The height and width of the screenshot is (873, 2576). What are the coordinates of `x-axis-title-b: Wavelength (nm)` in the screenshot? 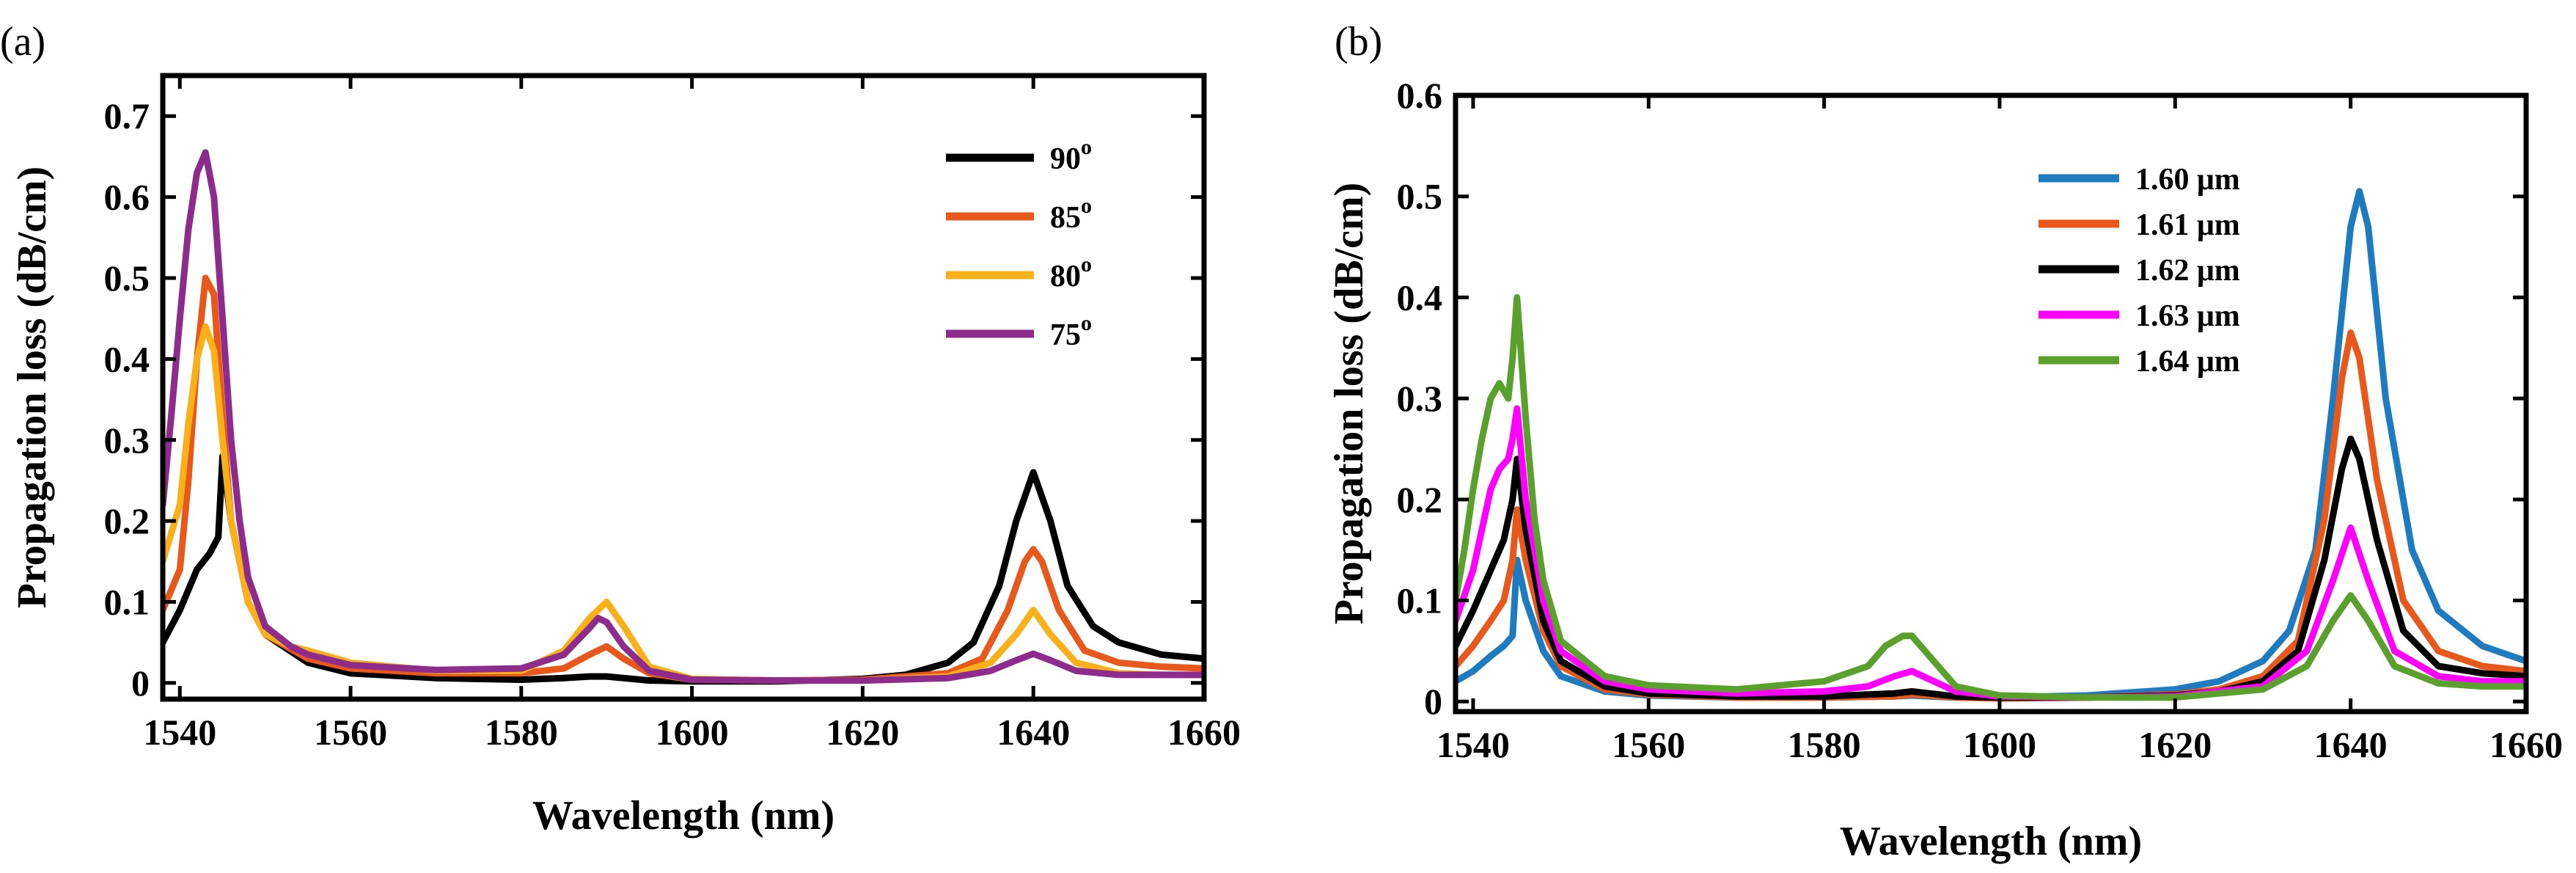 It's located at (1991, 841).